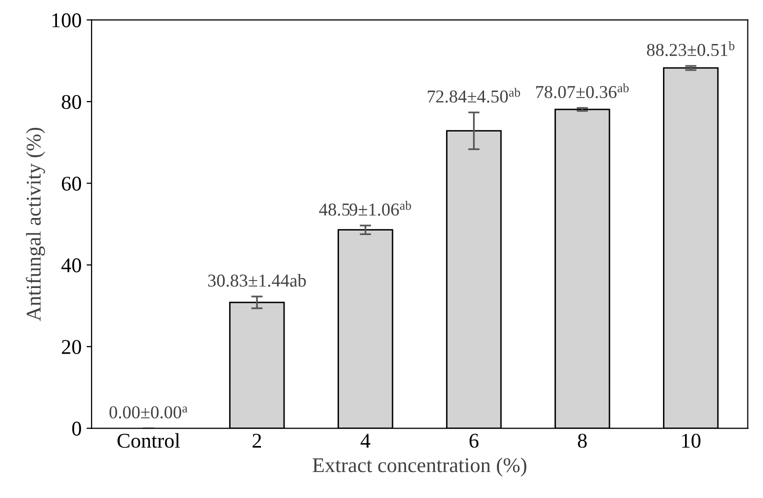 Image resolution: width=763 pixels, height=498 pixels. Describe the element at coordinates (72, 102) in the screenshot. I see `y-tick-label: 80` at that location.